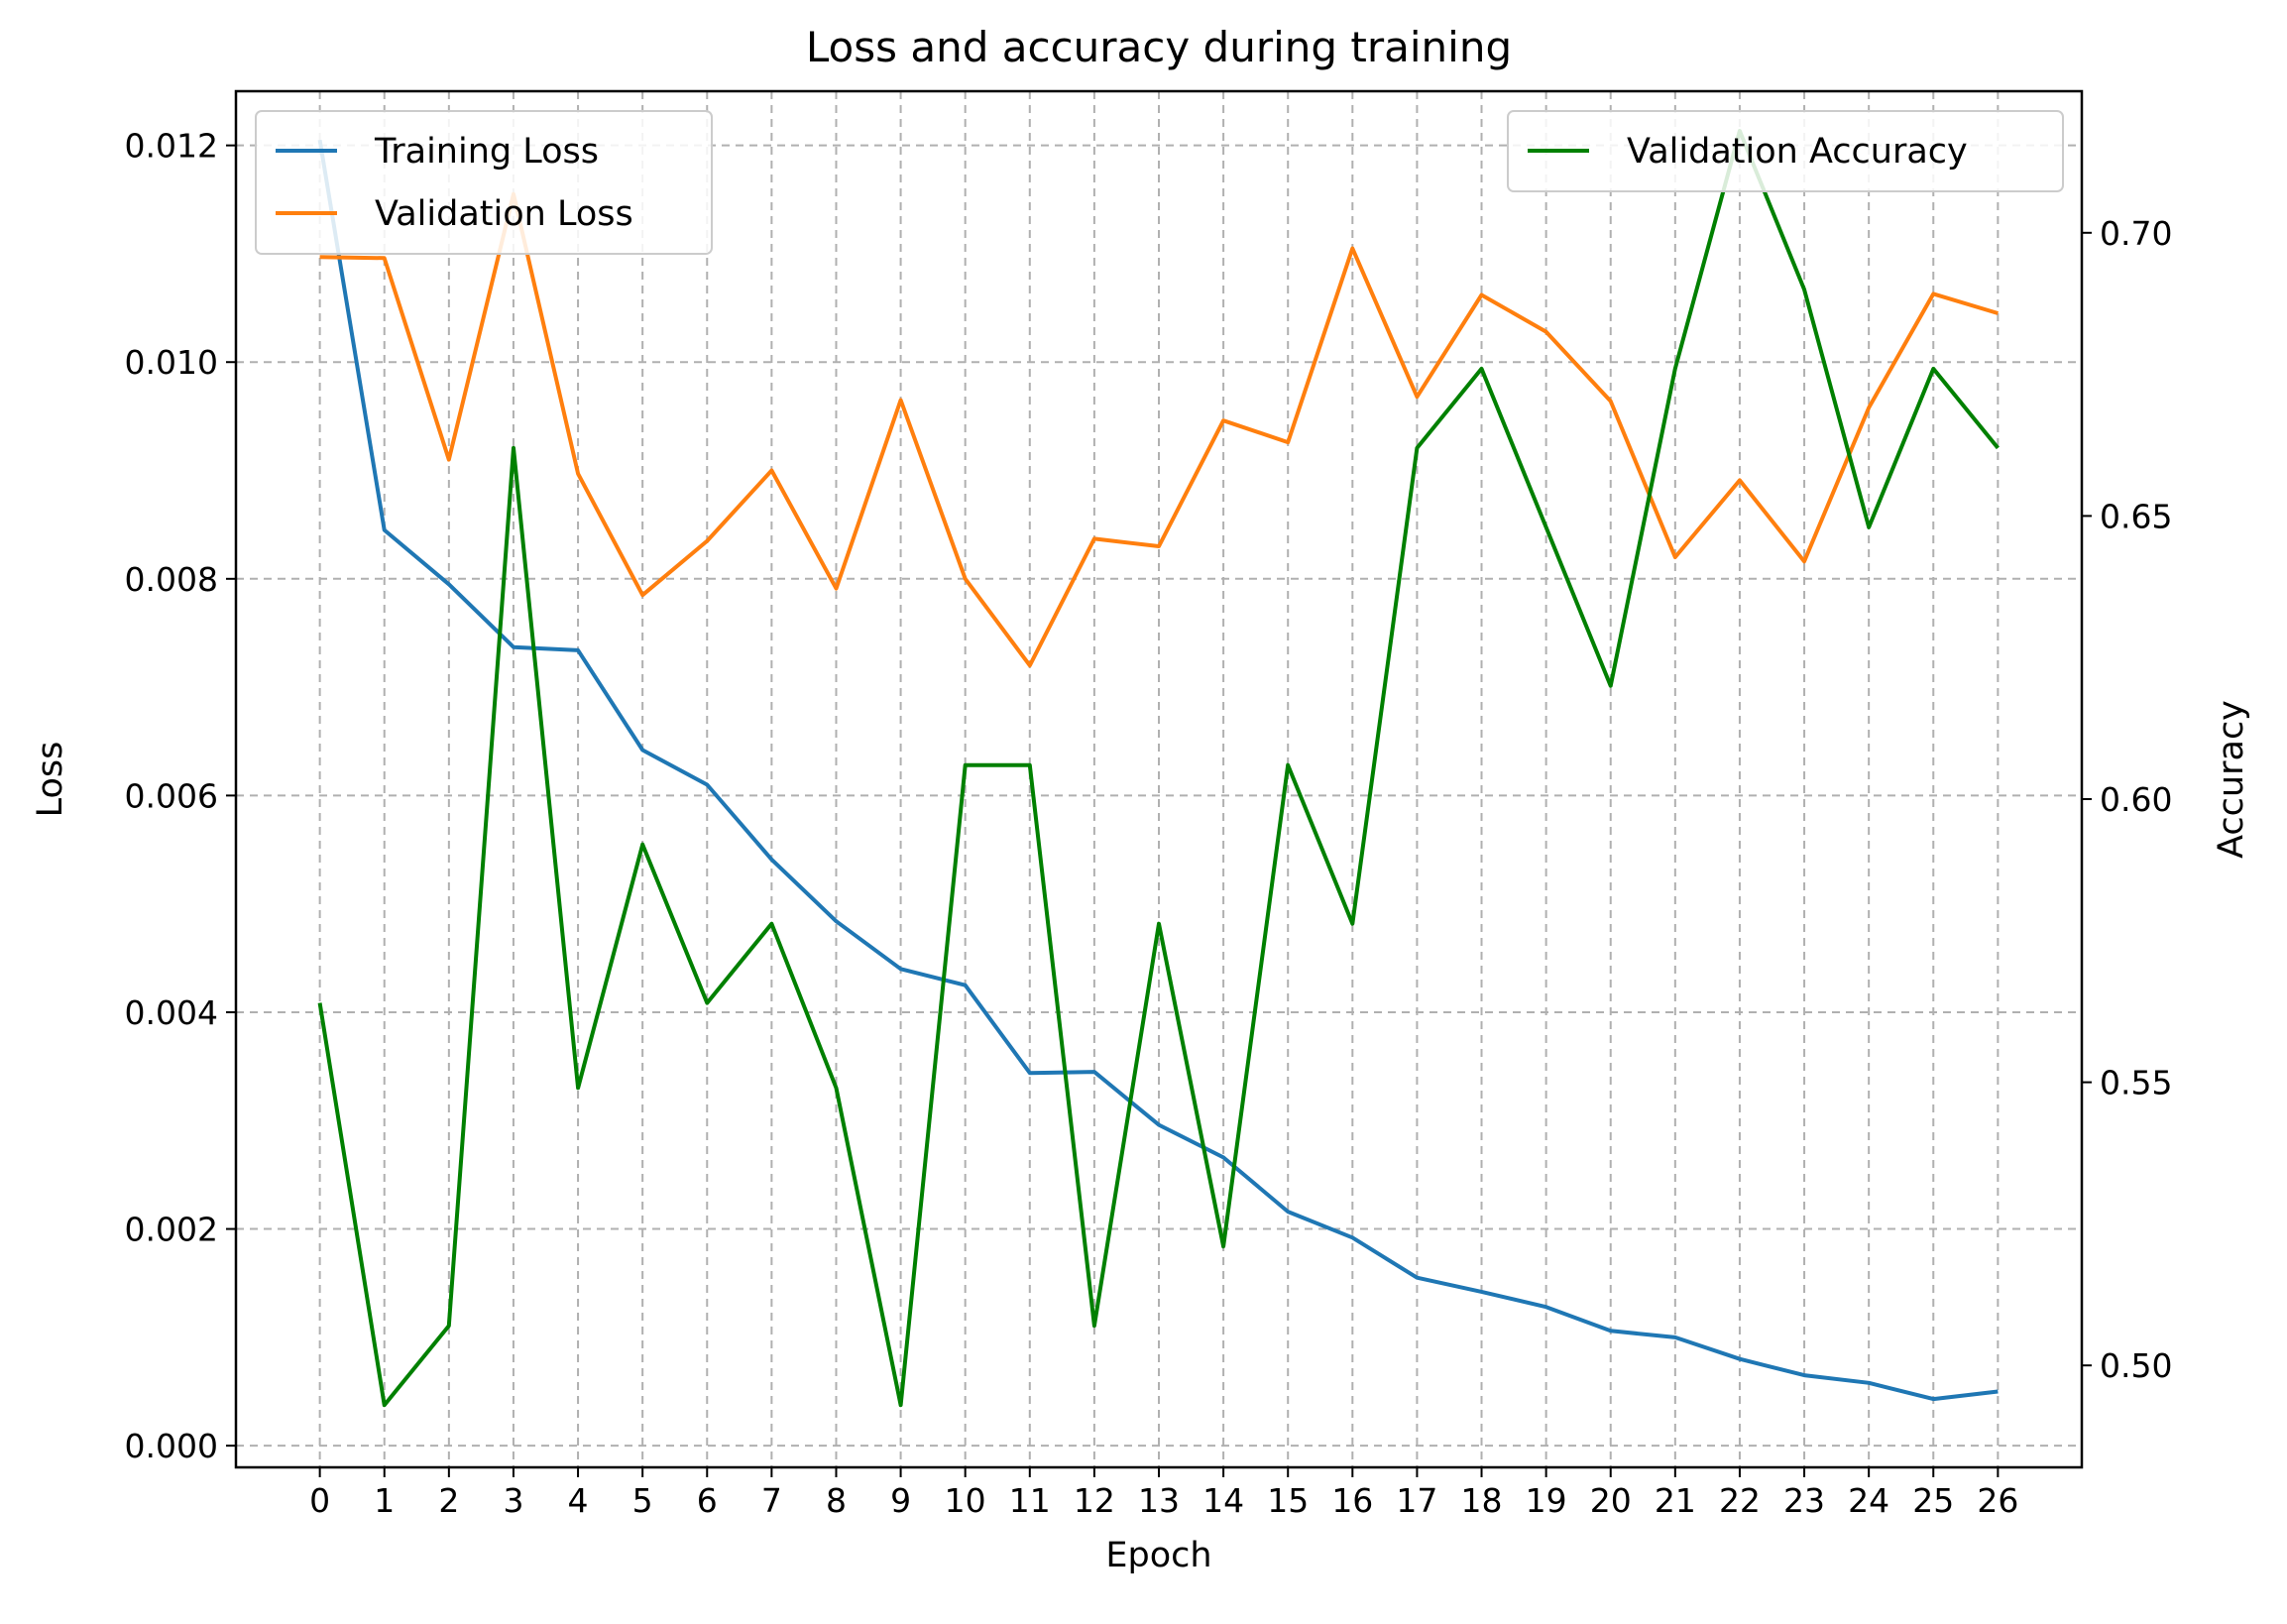 This screenshot has height=1624, width=2287. I want to click on legend-entry-label: Validation Loss, so click(504, 214).